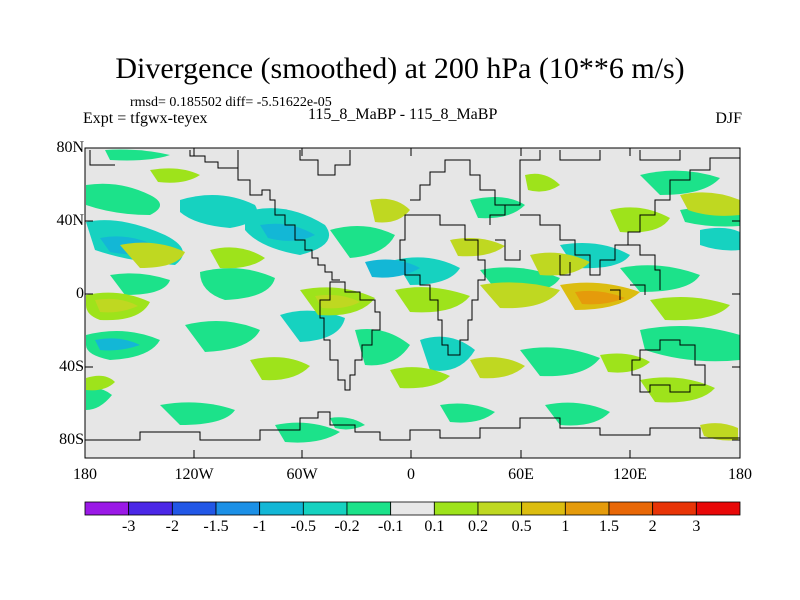 The width and height of the screenshot is (800, 600). Describe the element at coordinates (128, 526) in the screenshot. I see `colorbar-label: -3` at that location.